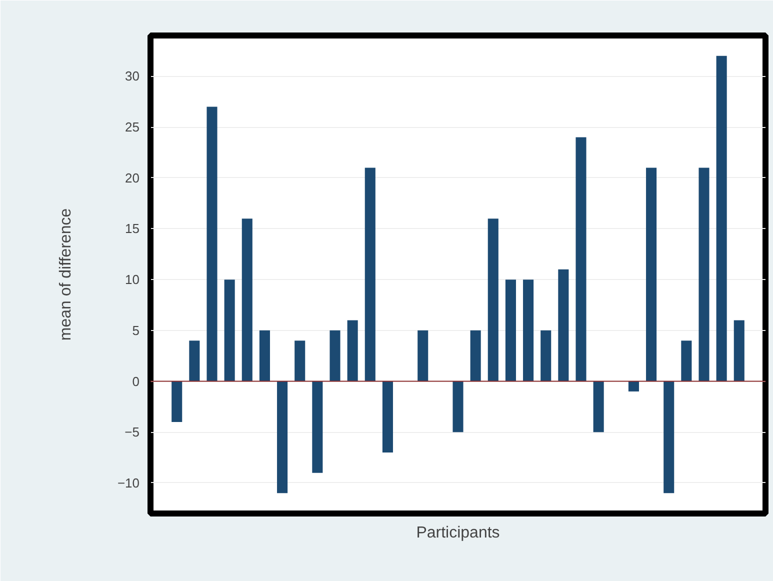 This screenshot has height=581, width=773. I want to click on y-tick-label: 10, so click(132, 280).